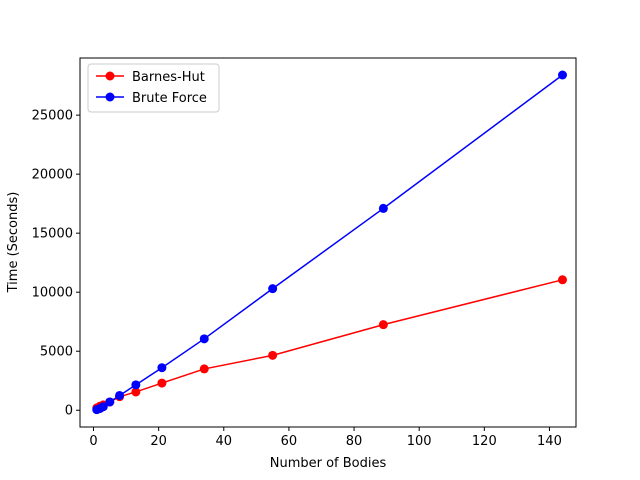 This screenshot has height=480, width=640. I want to click on y-axis-label: Time (Seconds), so click(13, 243).